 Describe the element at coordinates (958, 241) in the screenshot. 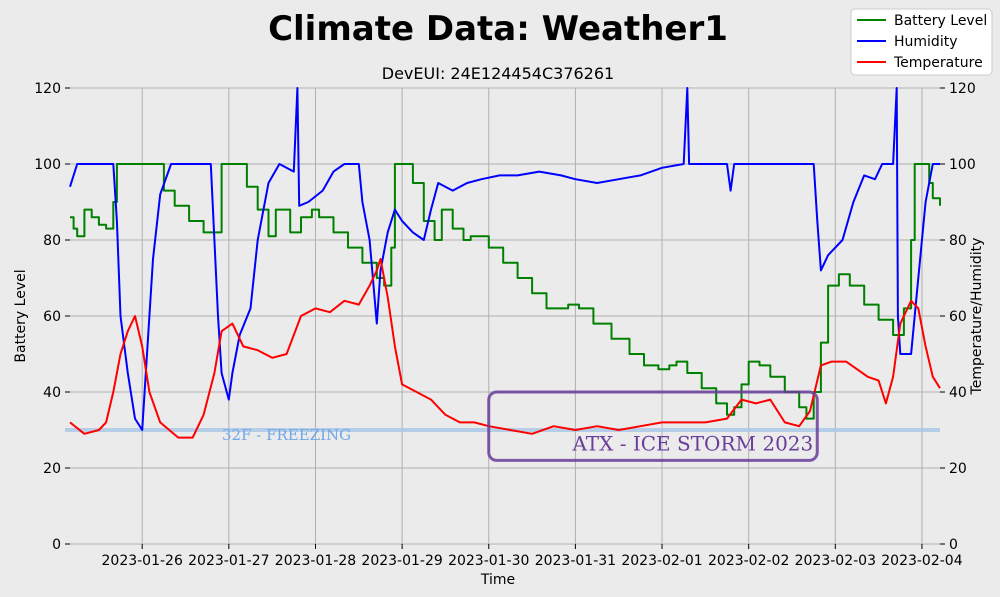

I see `y-tick-label-right: 80` at that location.